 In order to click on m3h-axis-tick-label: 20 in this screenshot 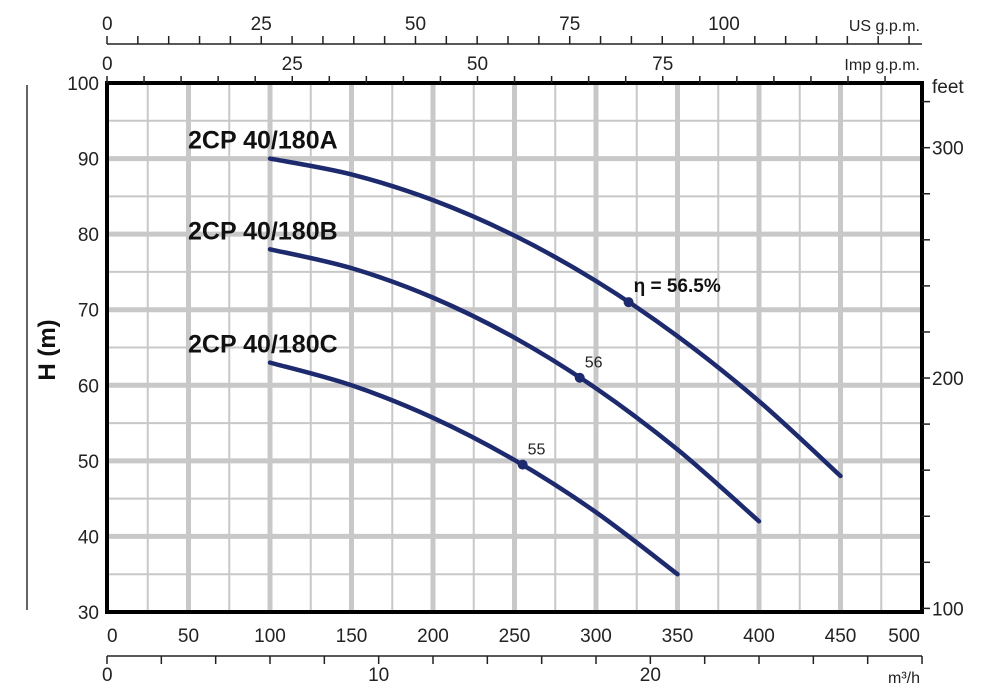, I will do `click(650, 675)`.